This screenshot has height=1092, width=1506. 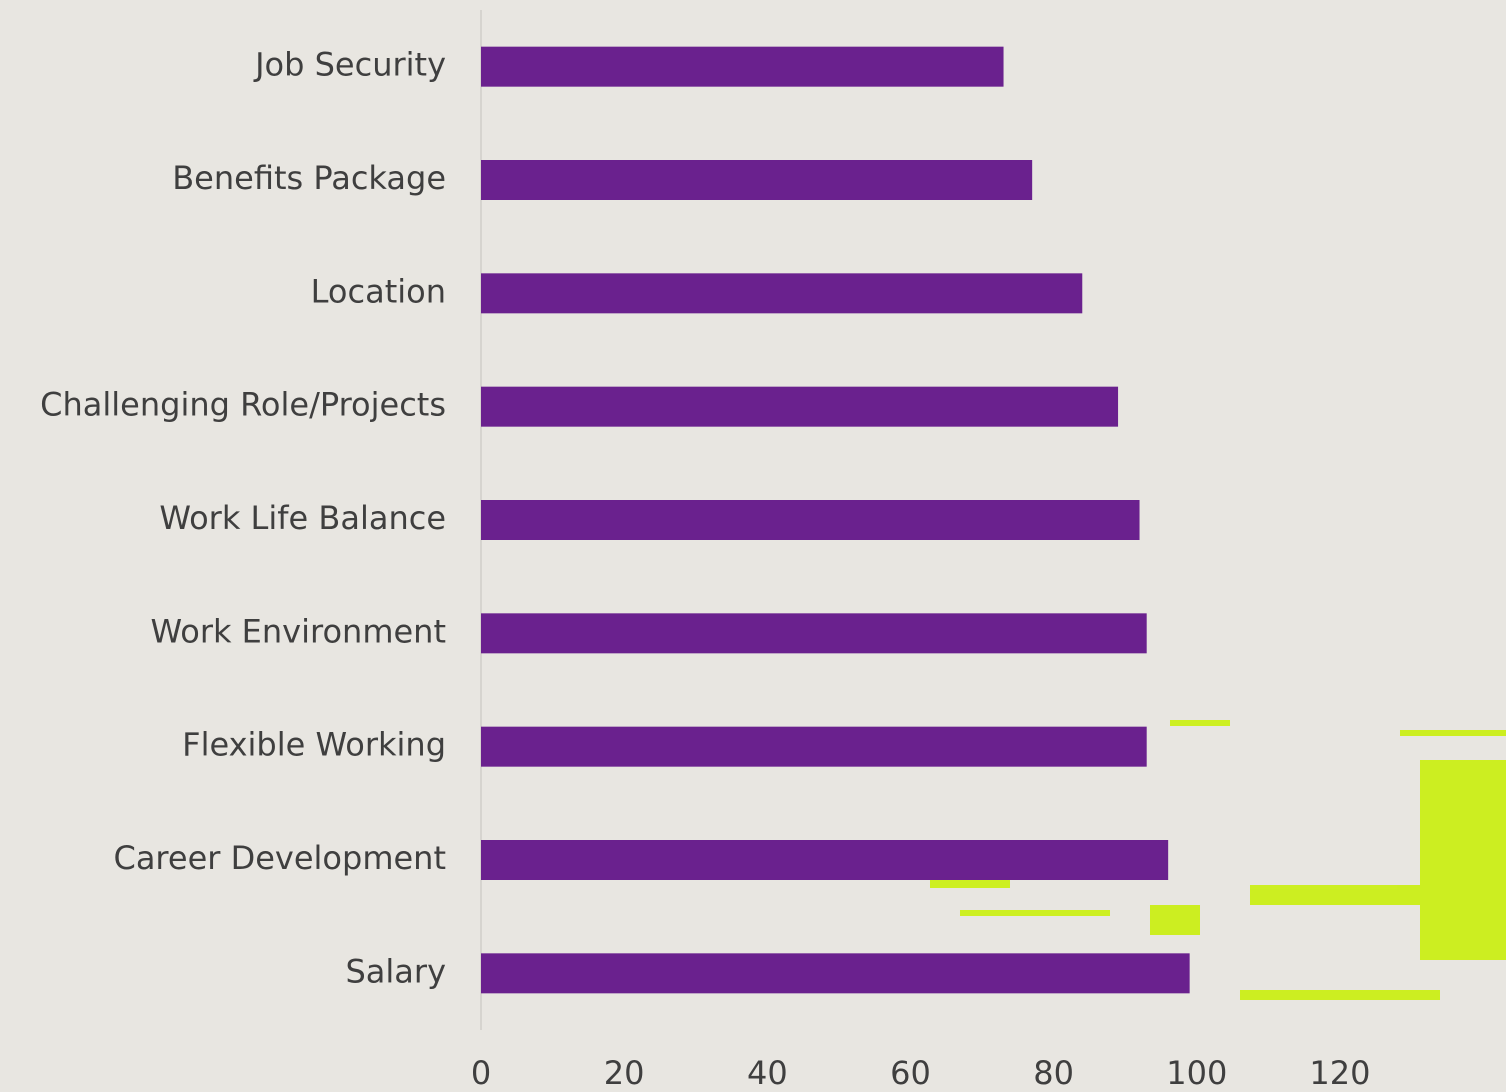 What do you see at coordinates (767, 1073) in the screenshot?
I see `x-tick-label: 40` at bounding box center [767, 1073].